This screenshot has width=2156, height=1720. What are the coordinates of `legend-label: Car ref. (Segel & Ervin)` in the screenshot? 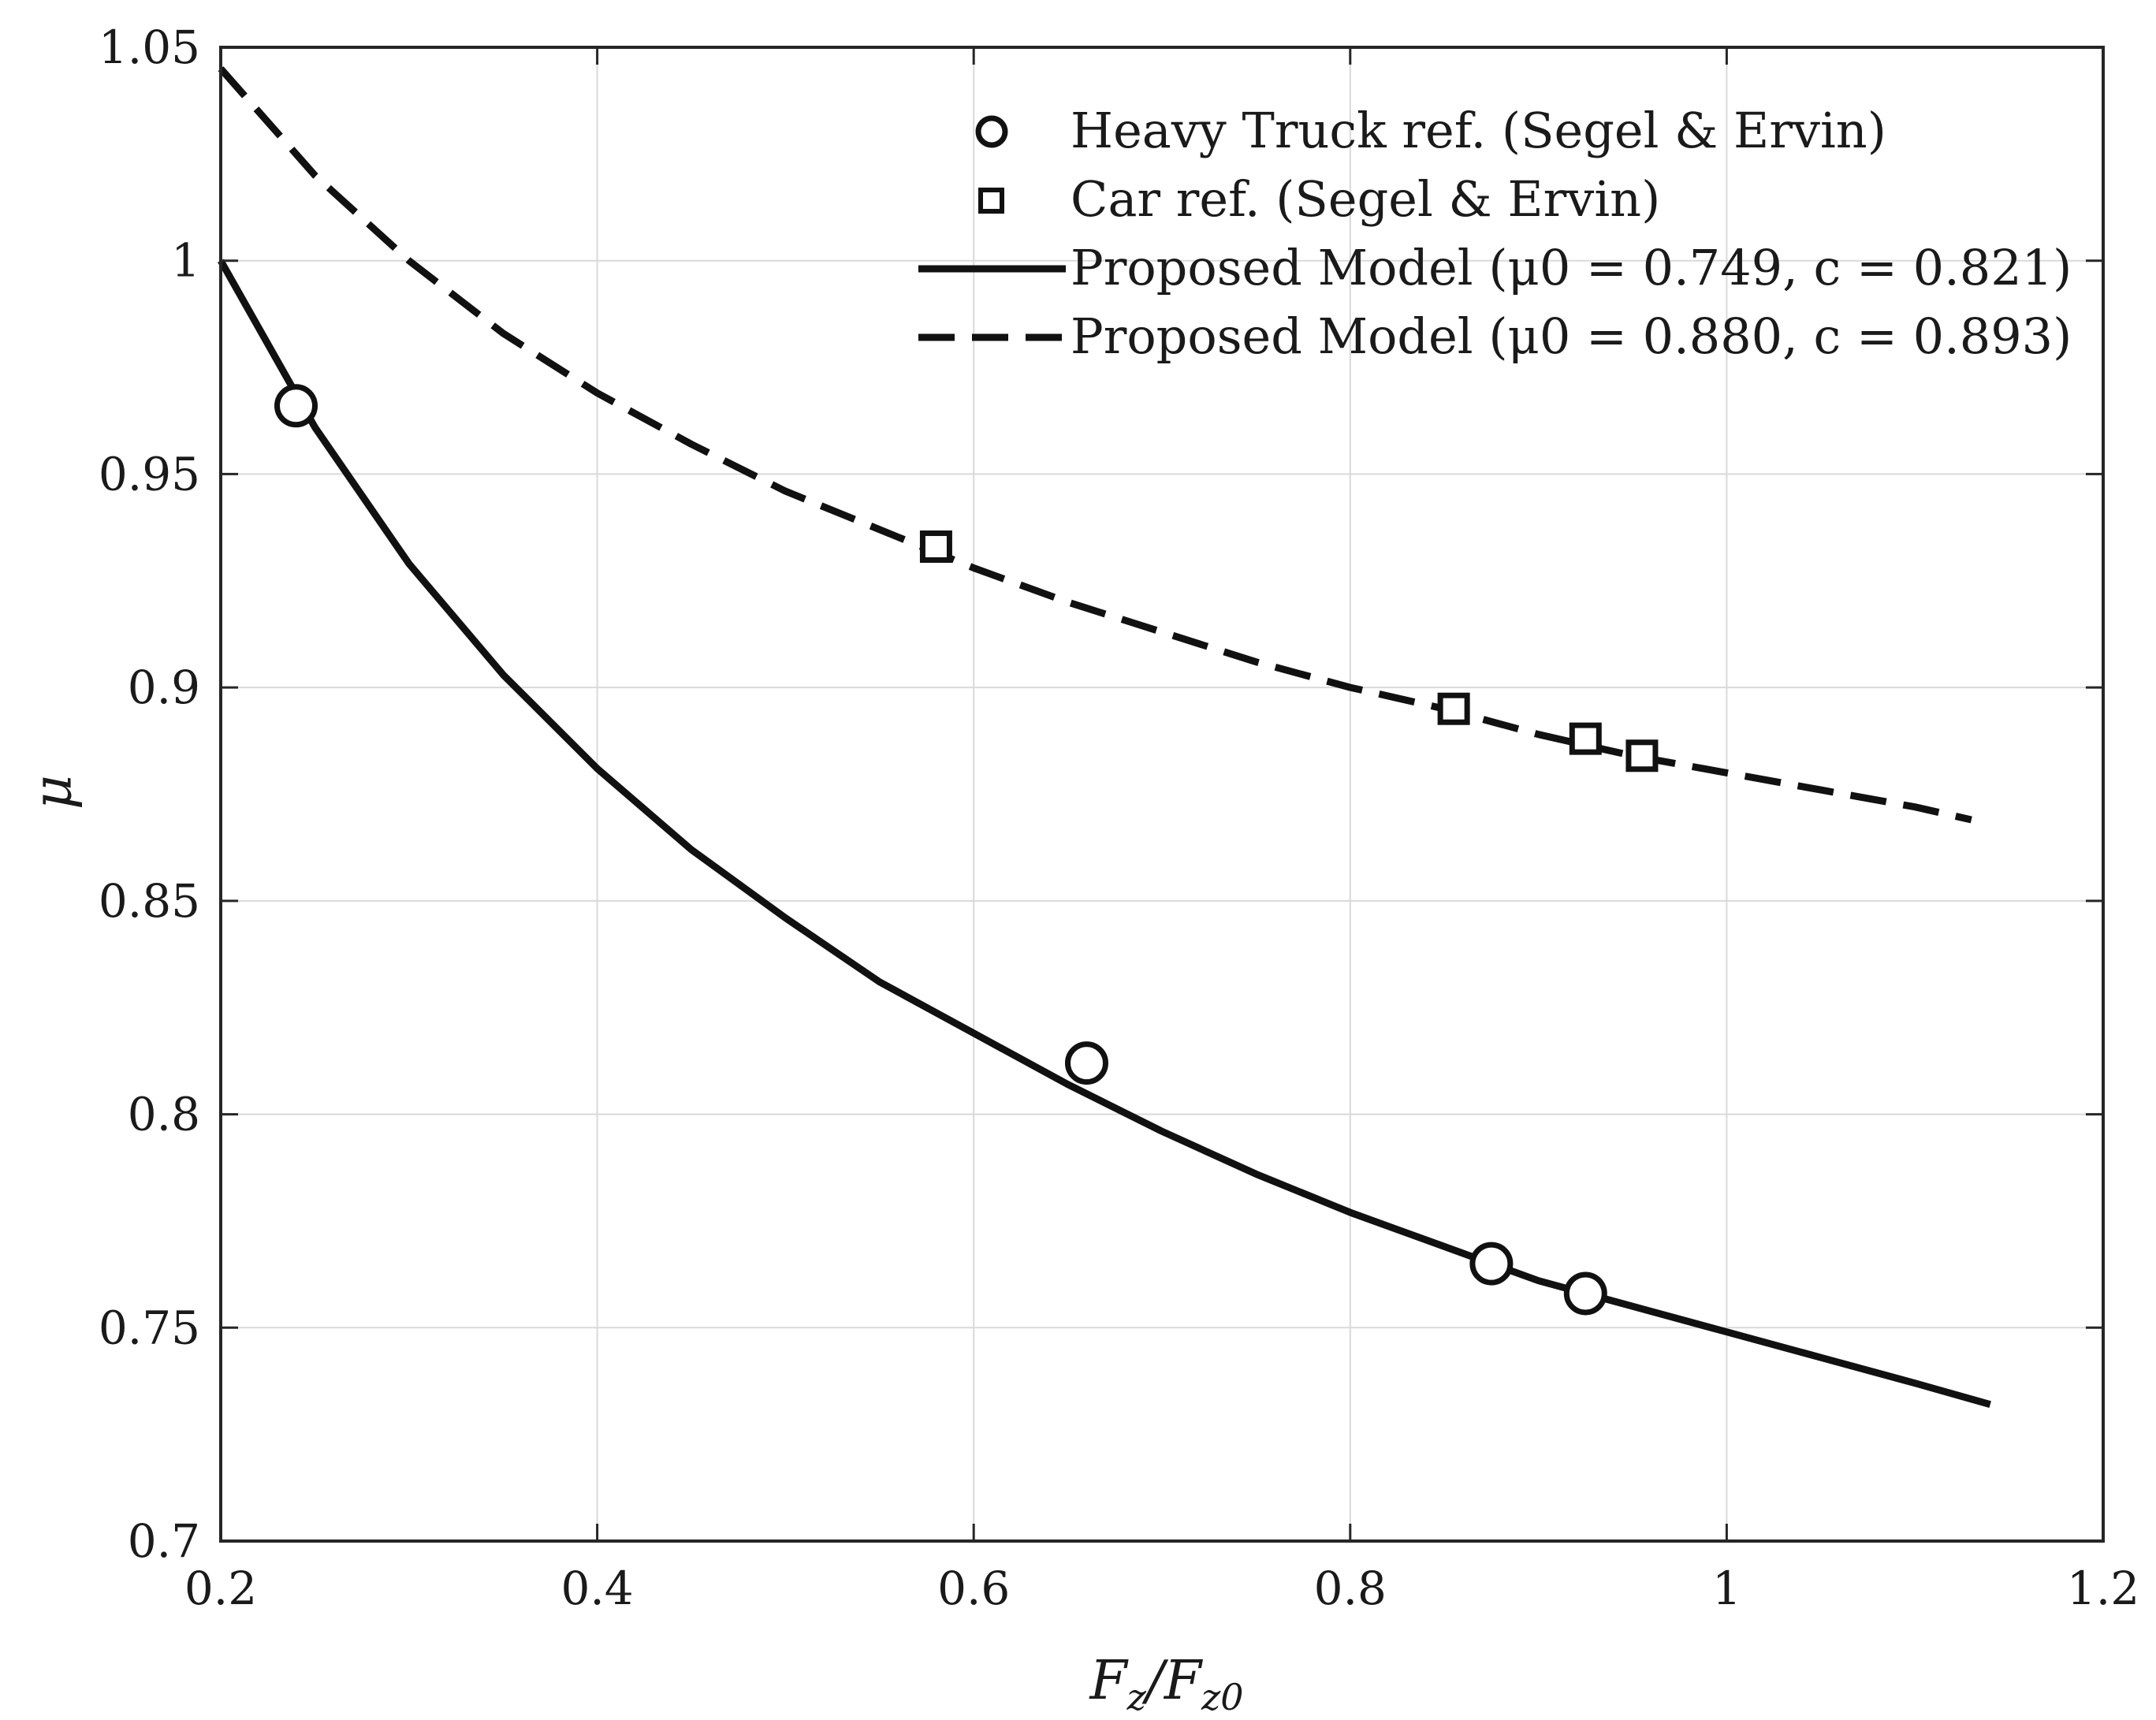 It's located at (1365, 199).